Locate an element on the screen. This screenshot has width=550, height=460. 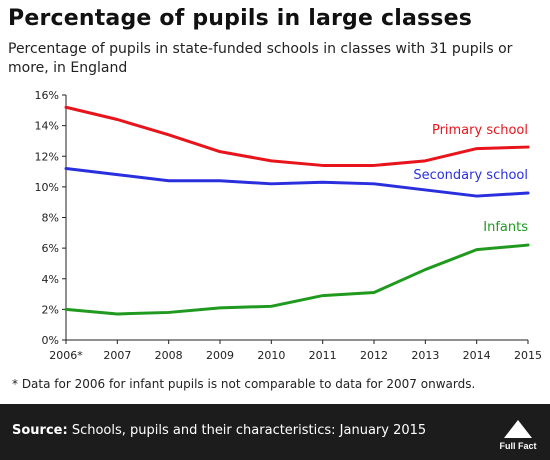
series-line-primary-school is located at coordinates (297, 136).